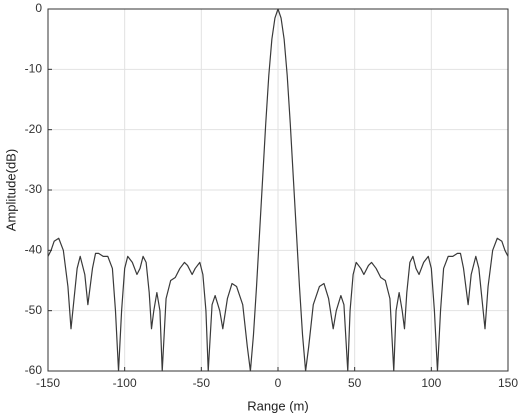 This screenshot has height=419, width=523. I want to click on x-tick-label: -150, so click(48, 383).